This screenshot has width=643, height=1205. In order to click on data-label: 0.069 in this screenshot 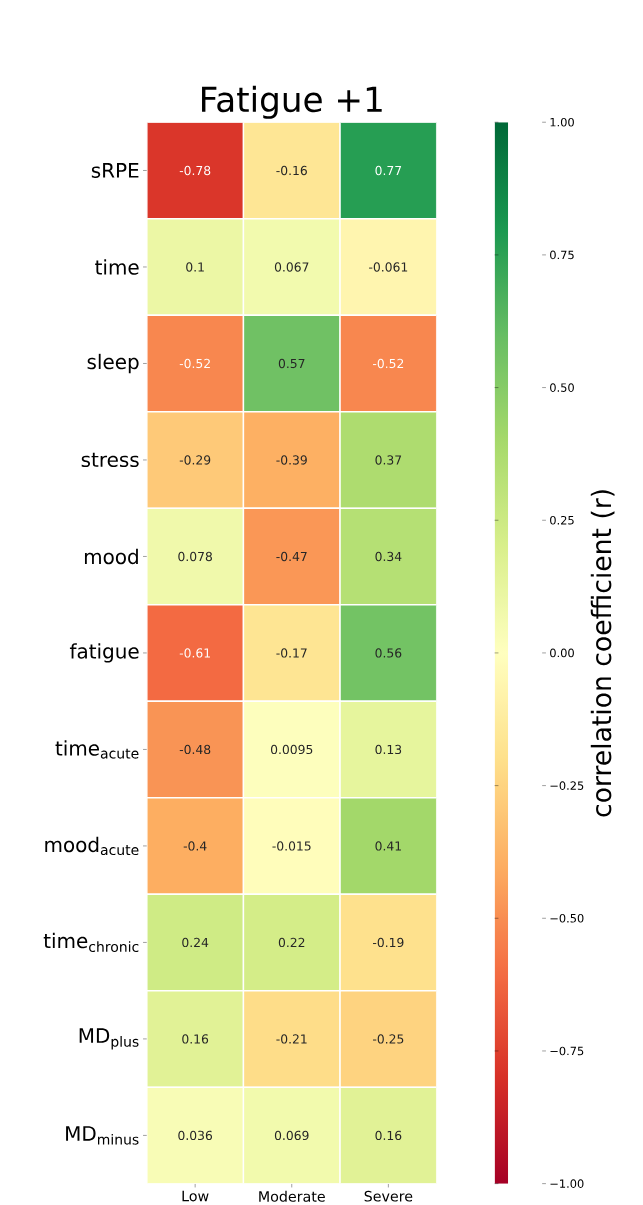, I will do `click(291, 1135)`.